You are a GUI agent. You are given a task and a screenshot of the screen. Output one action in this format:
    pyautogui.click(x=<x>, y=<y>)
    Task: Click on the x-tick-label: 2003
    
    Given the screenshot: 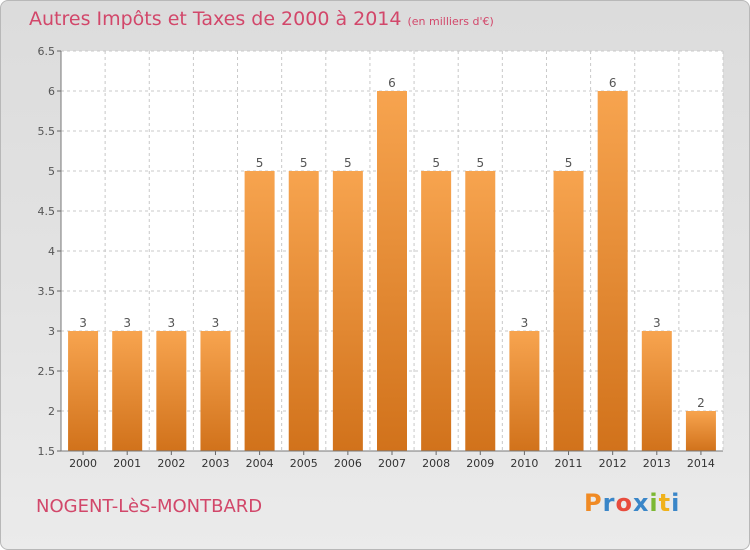 What is the action you would take?
    pyautogui.click(x=215, y=463)
    